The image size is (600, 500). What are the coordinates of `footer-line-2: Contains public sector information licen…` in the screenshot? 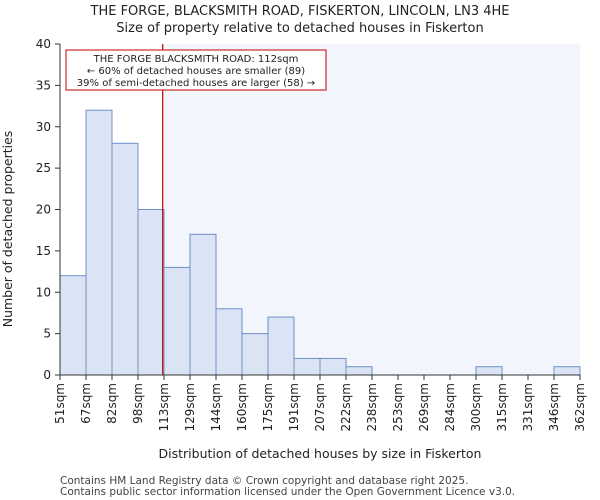 It's located at (287, 492).